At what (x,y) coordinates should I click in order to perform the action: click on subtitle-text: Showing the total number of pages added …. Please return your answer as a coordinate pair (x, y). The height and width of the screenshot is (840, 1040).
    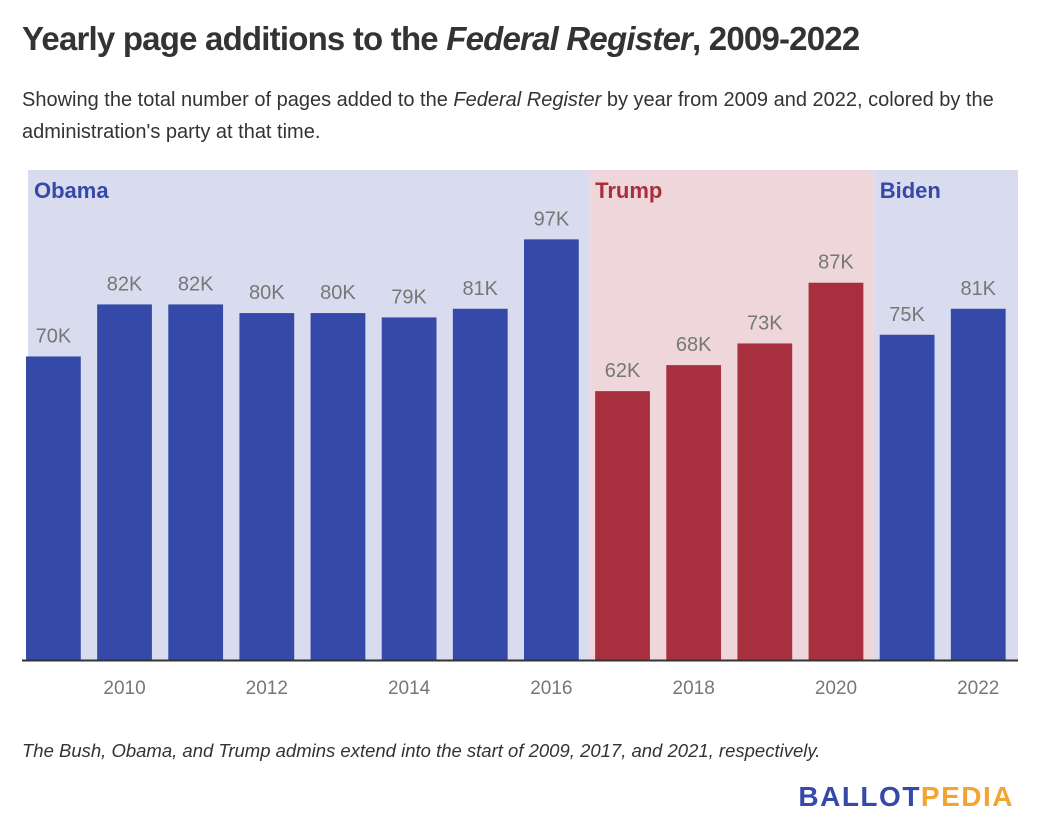
    Looking at the image, I should click on (238, 100).